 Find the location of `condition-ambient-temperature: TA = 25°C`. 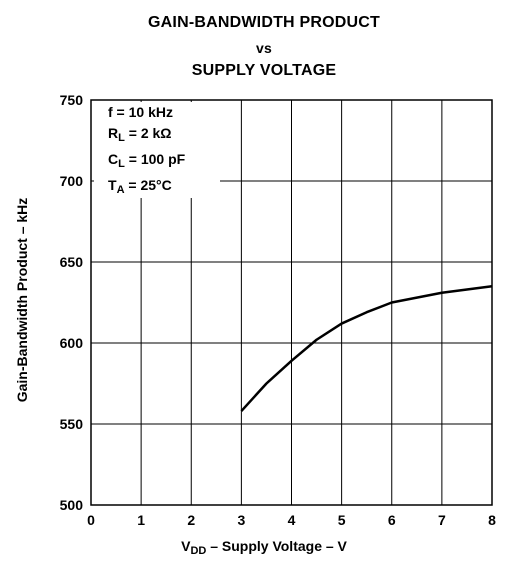

condition-ambient-temperature: TA = 25°C is located at coordinates (164, 188).